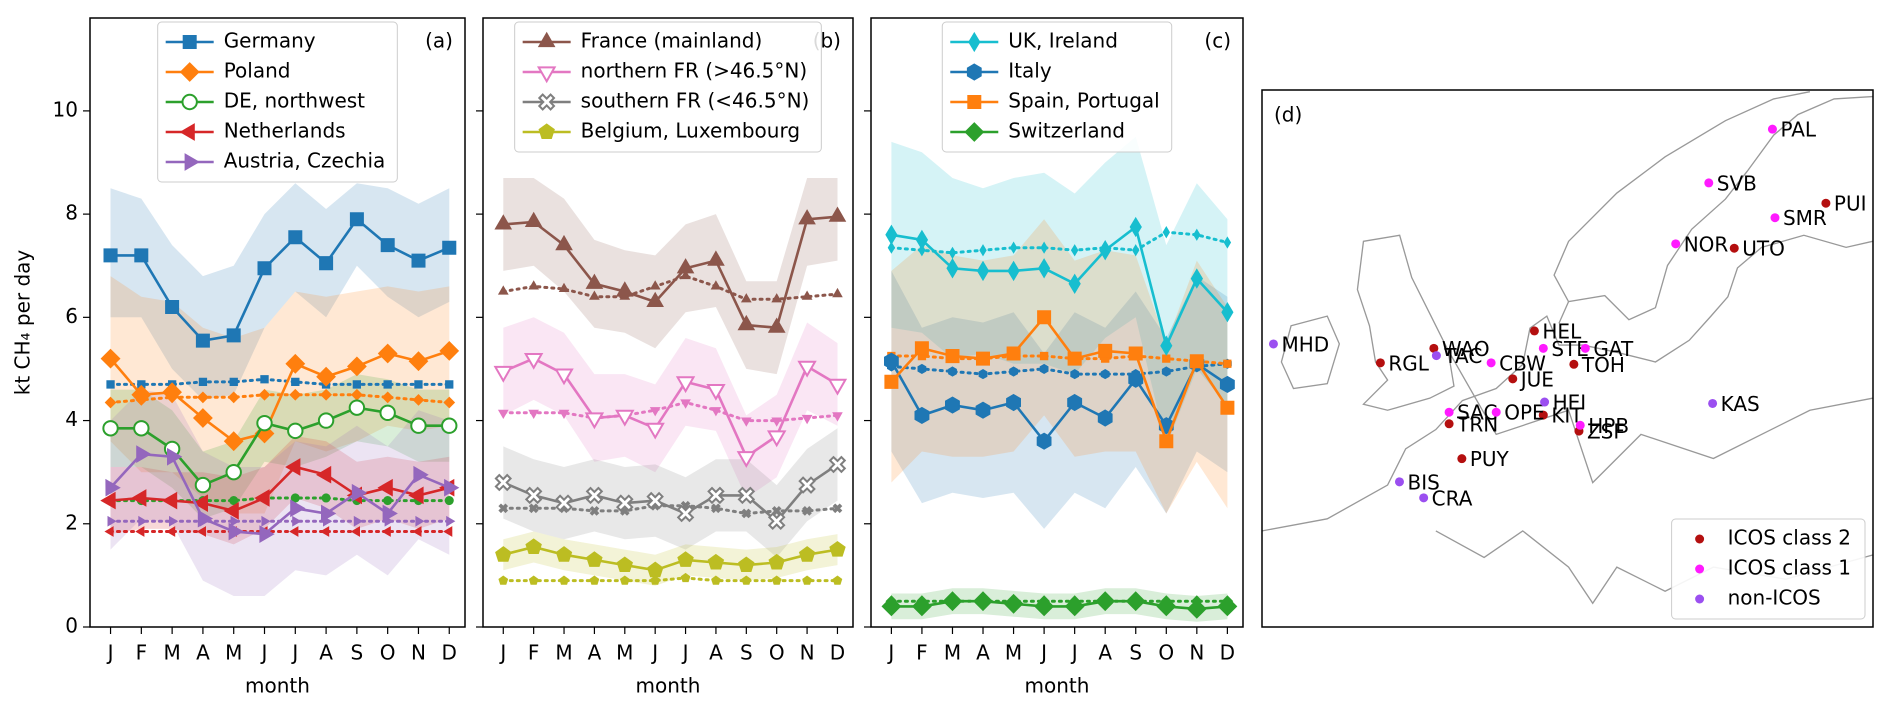 This screenshot has width=1892, height=710. Describe the element at coordinates (695, 101) in the screenshot. I see `legend-label: southern FR (<46.5°N)` at that location.